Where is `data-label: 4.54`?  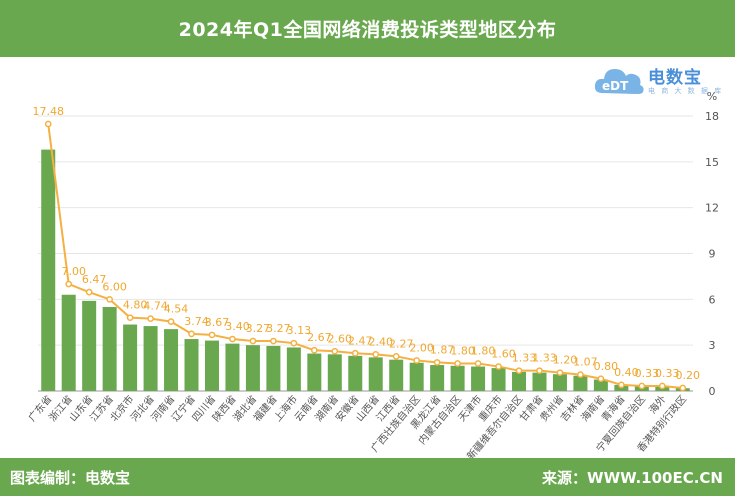
data-label: 4.54 is located at coordinates (176, 309).